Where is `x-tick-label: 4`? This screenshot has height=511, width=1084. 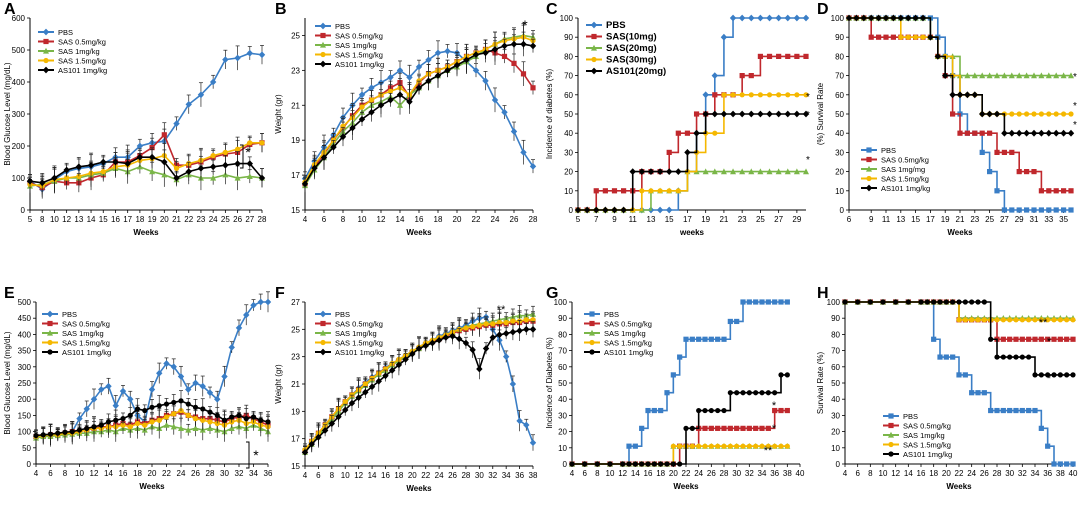 x-tick-label: 4 is located at coordinates (305, 475).